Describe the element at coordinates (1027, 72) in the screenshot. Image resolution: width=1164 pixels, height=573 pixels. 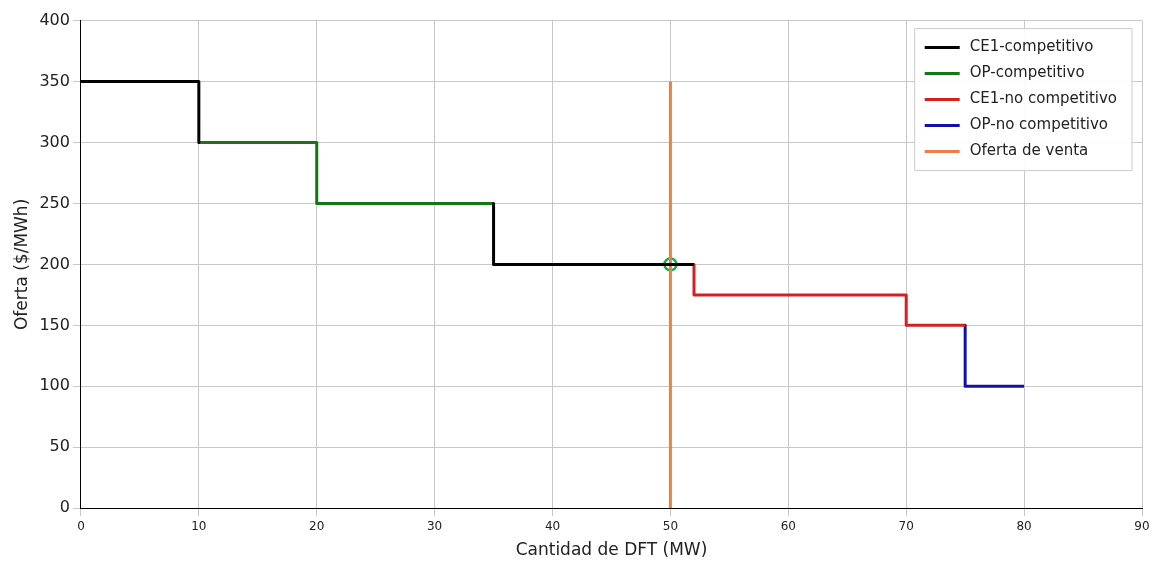
I see `legend-label: OP-competitivo` at that location.